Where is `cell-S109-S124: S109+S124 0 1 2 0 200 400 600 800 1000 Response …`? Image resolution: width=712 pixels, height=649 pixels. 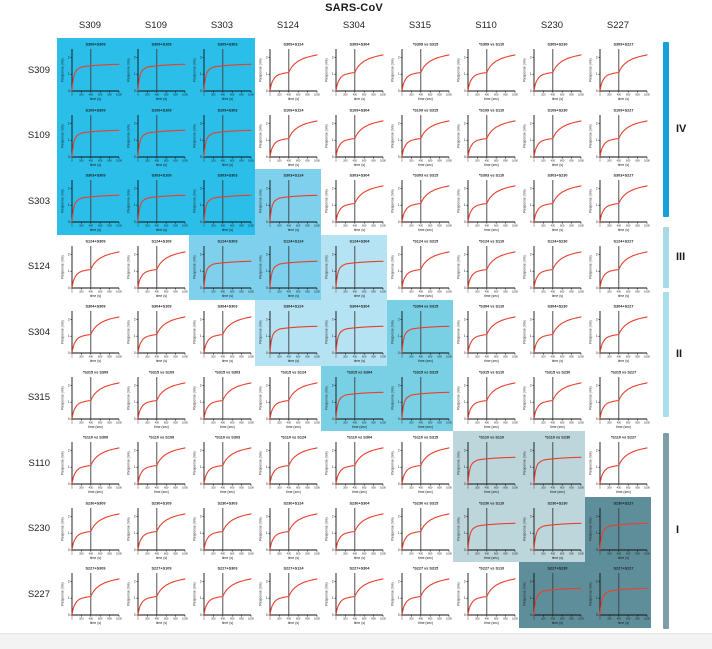
cell-S109-S124: S109+S124 0 1 2 0 200 400 600 800 1000 Response … is located at coordinates (288, 137).